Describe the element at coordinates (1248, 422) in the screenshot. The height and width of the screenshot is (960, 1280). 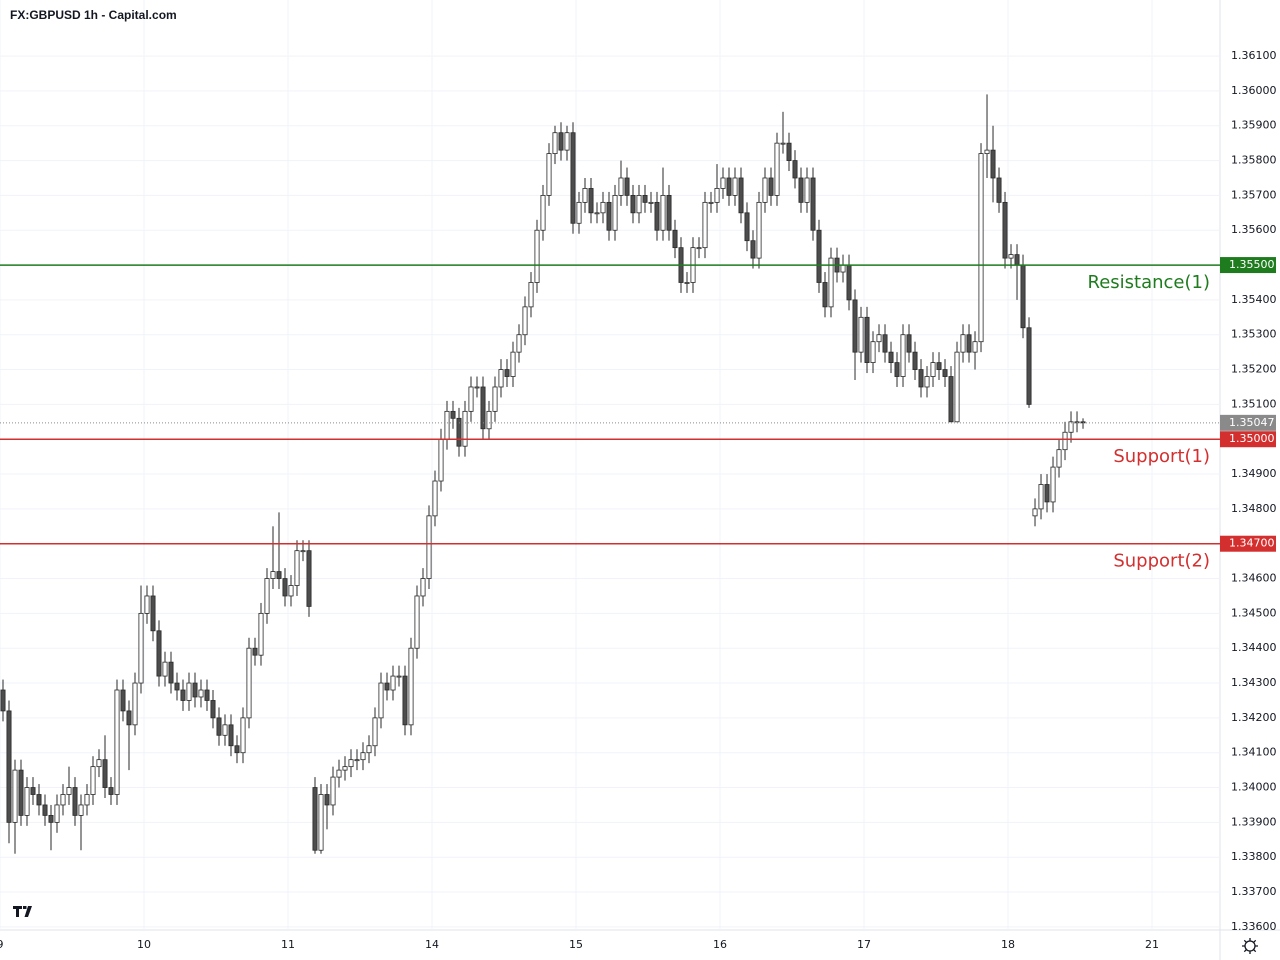
I see `last-price-badge` at that location.